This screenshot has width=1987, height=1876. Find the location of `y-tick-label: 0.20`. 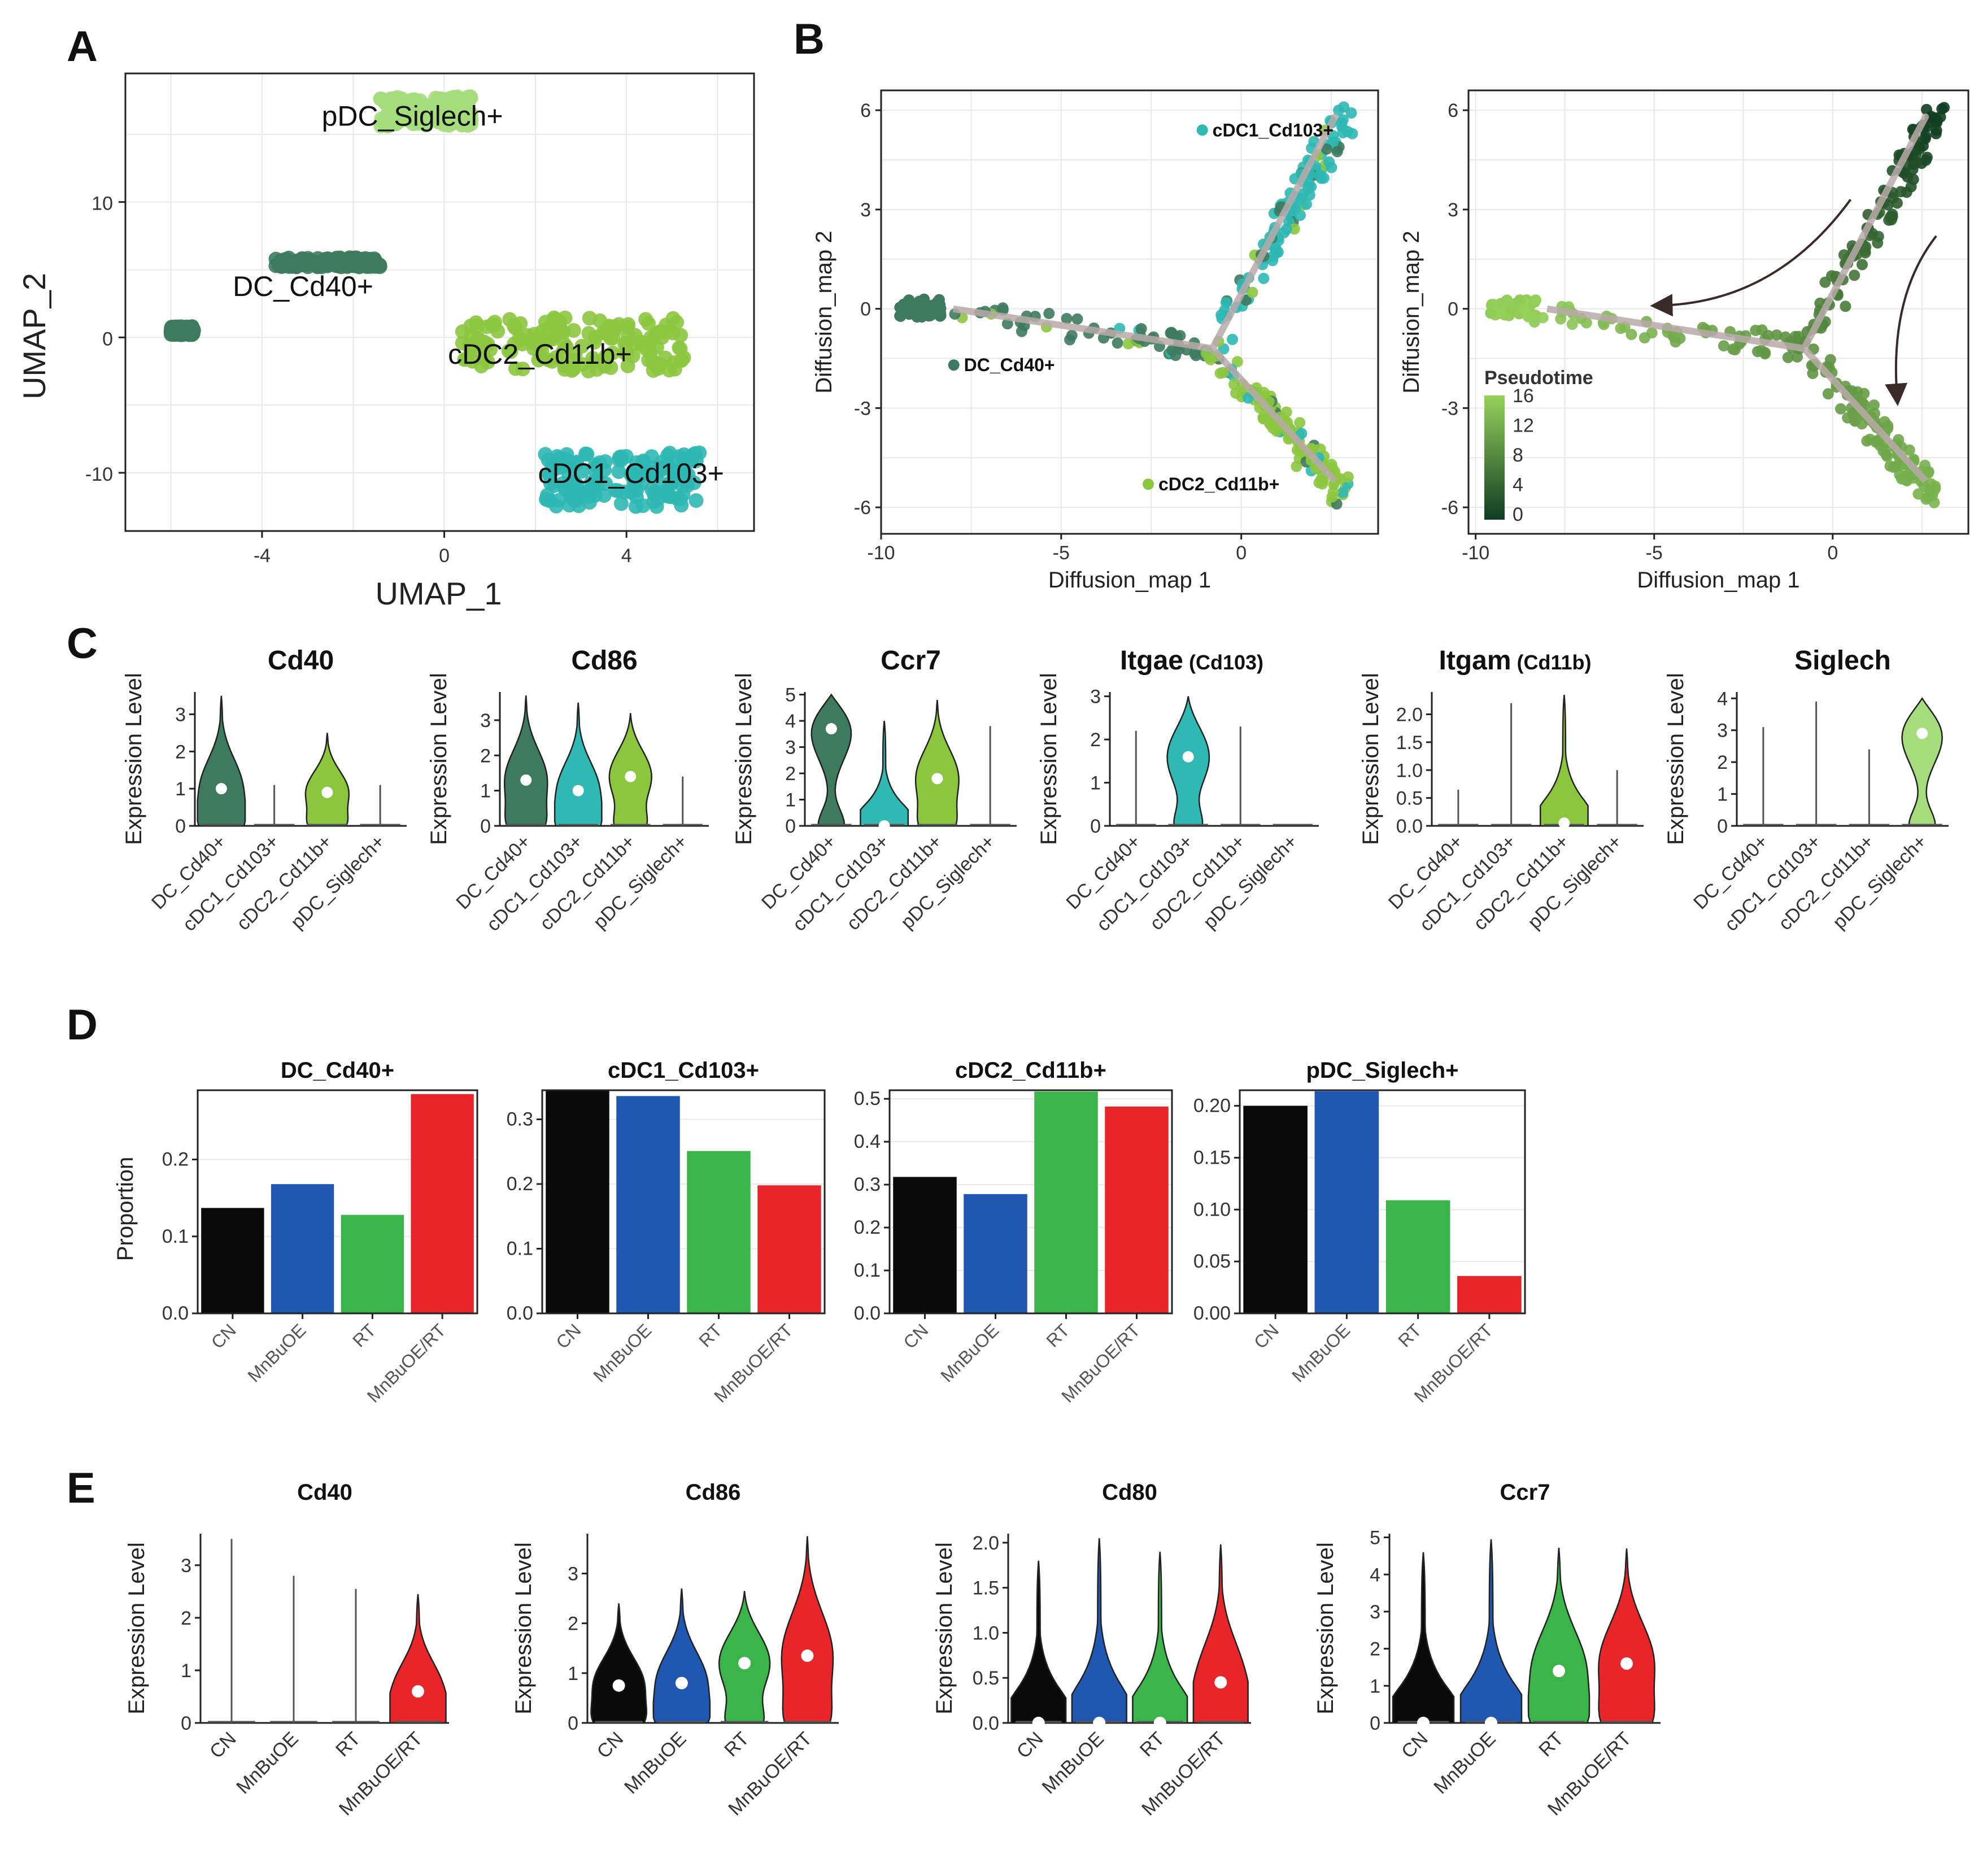

y-tick-label: 0.20 is located at coordinates (1212, 1106).